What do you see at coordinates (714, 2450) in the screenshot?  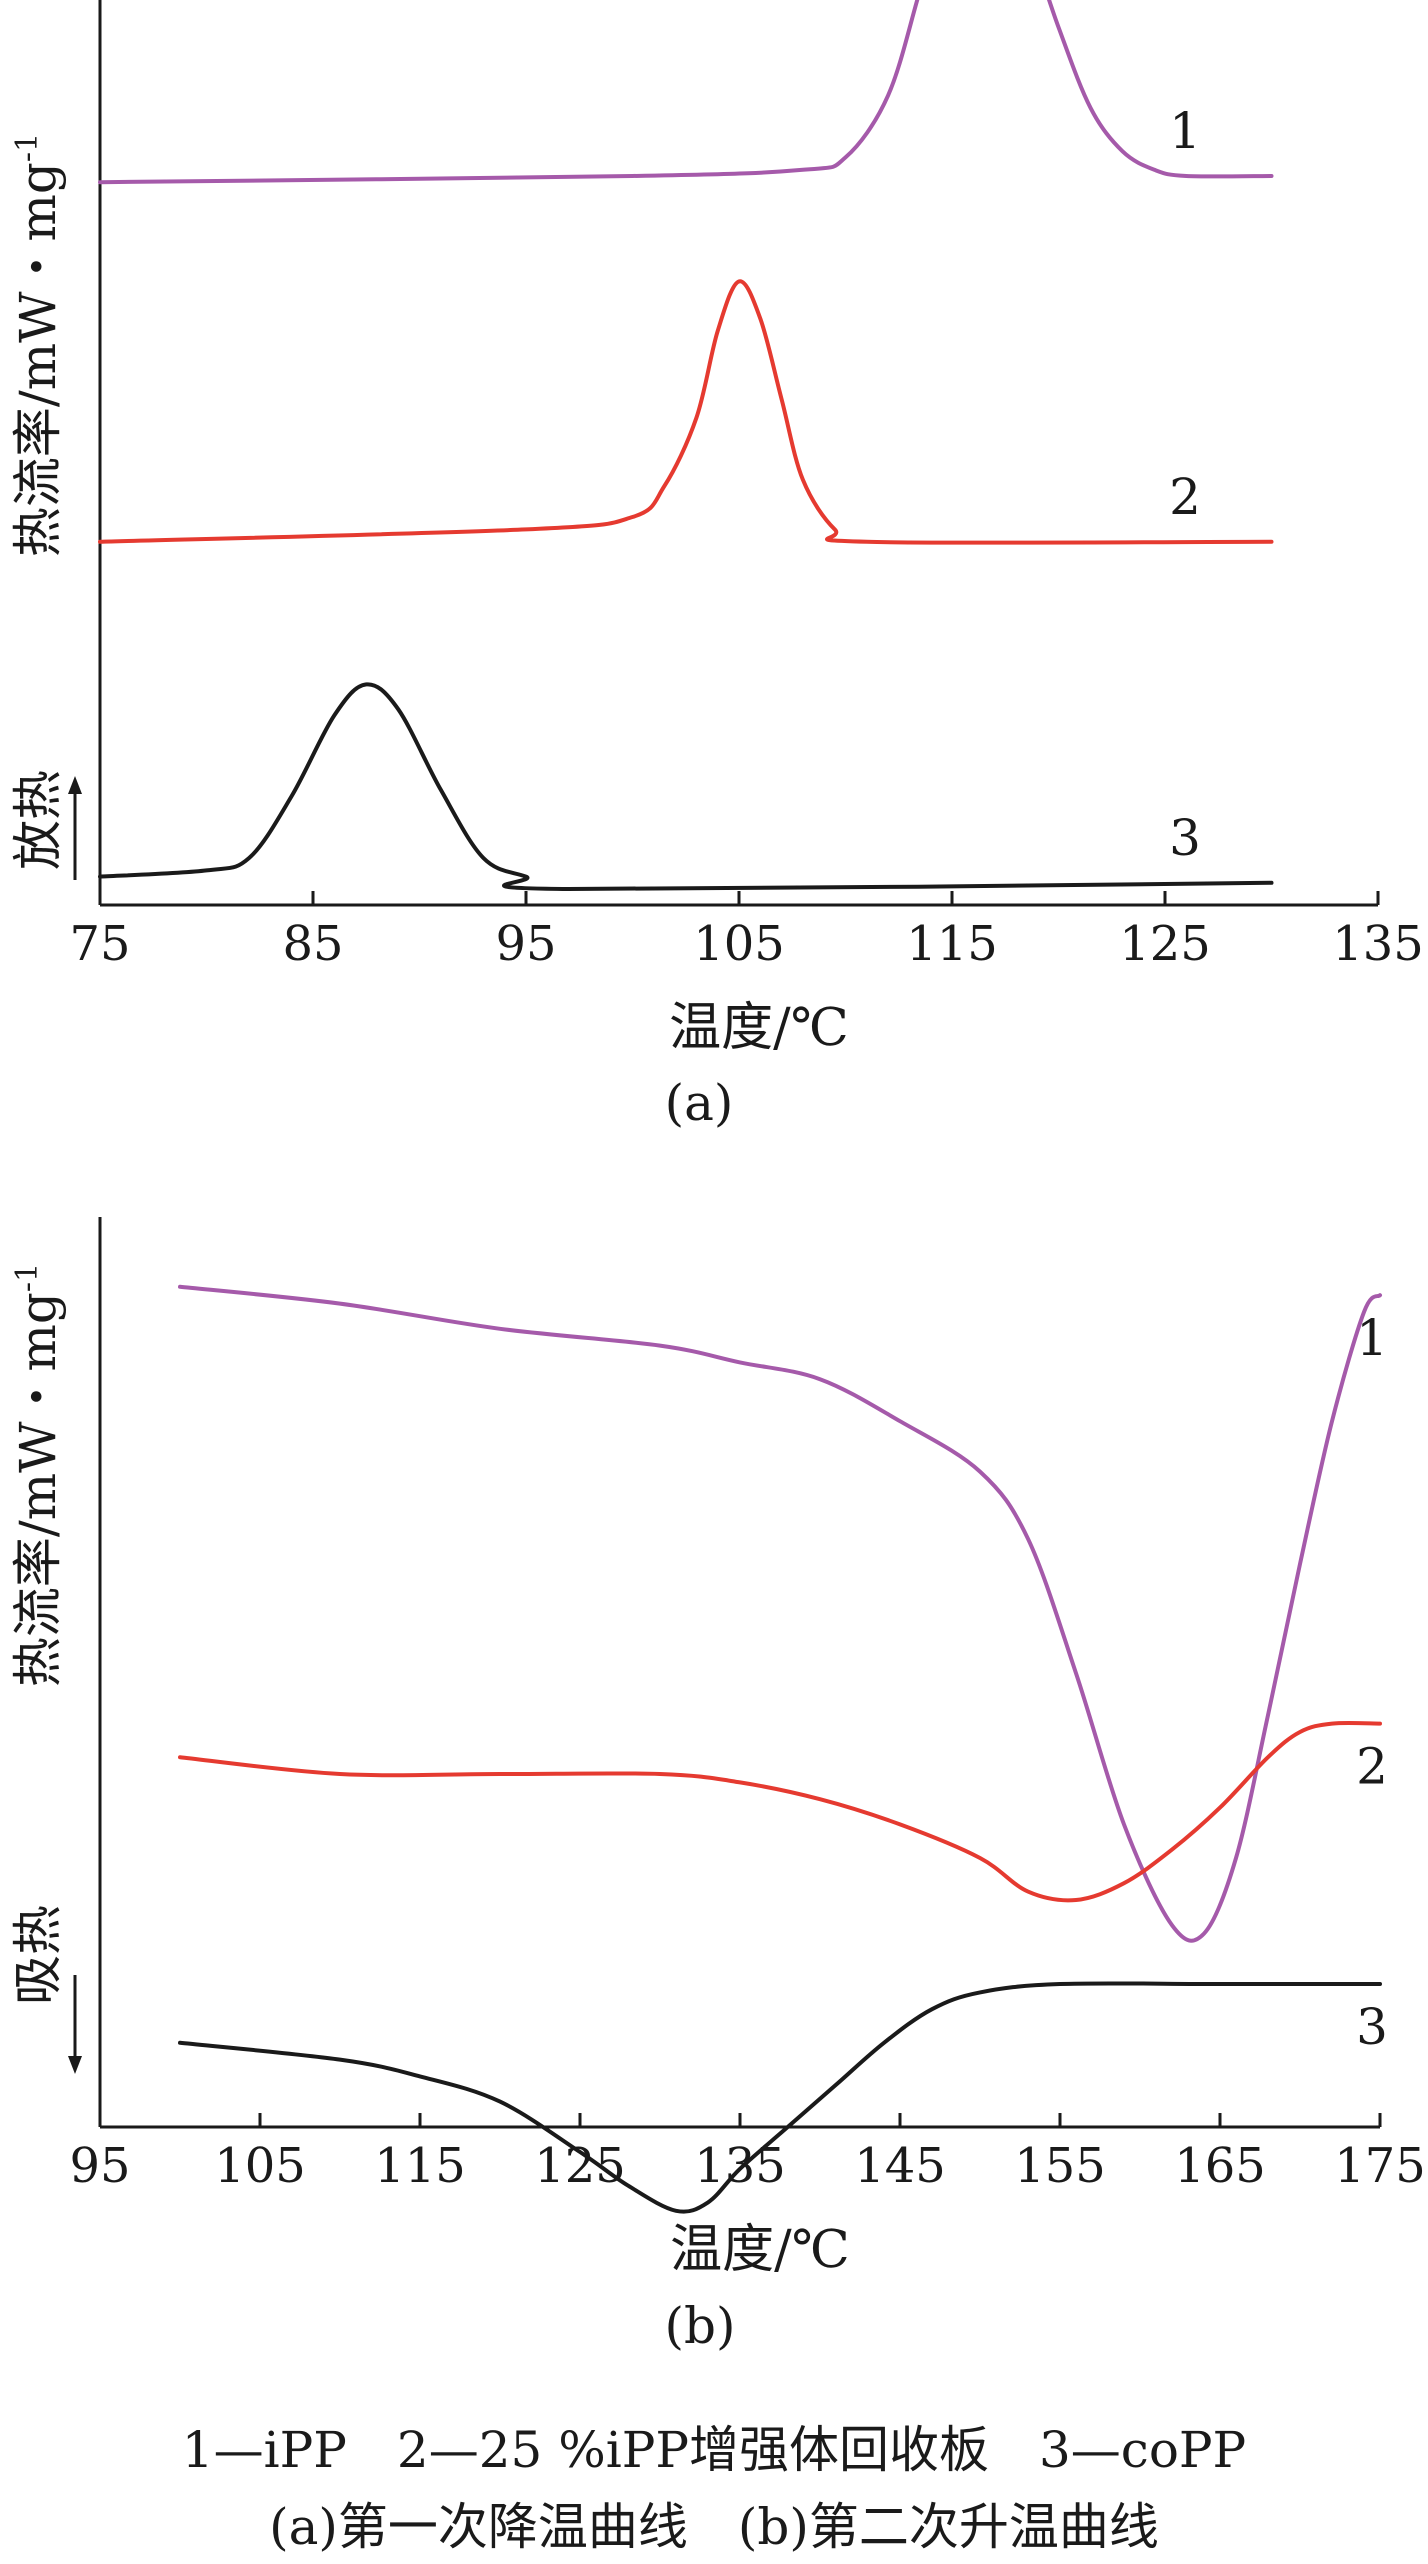 I see `figure-legend: 1—iPP 2—25 %iPP增强体回收板 3—coPP` at bounding box center [714, 2450].